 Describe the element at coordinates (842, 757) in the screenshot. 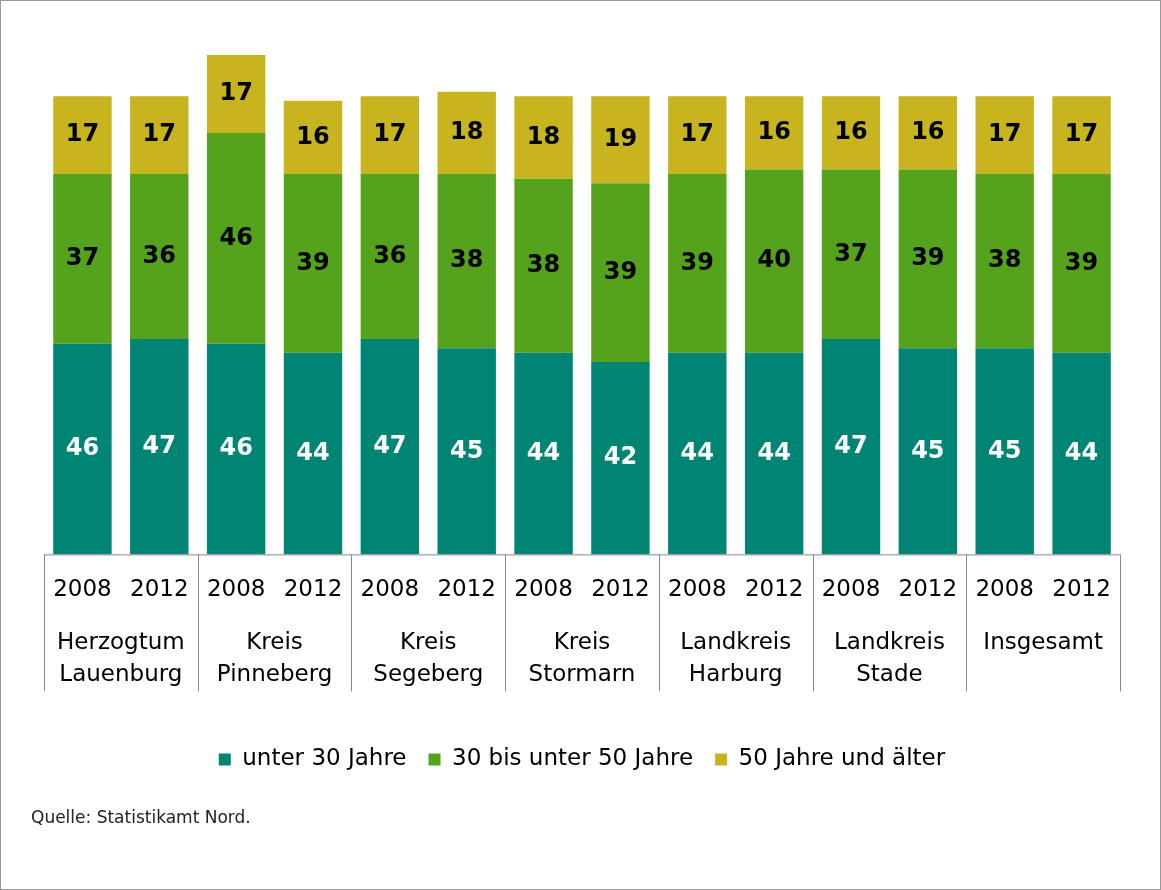

I see `legend-label: 50 Jahre und älter` at that location.